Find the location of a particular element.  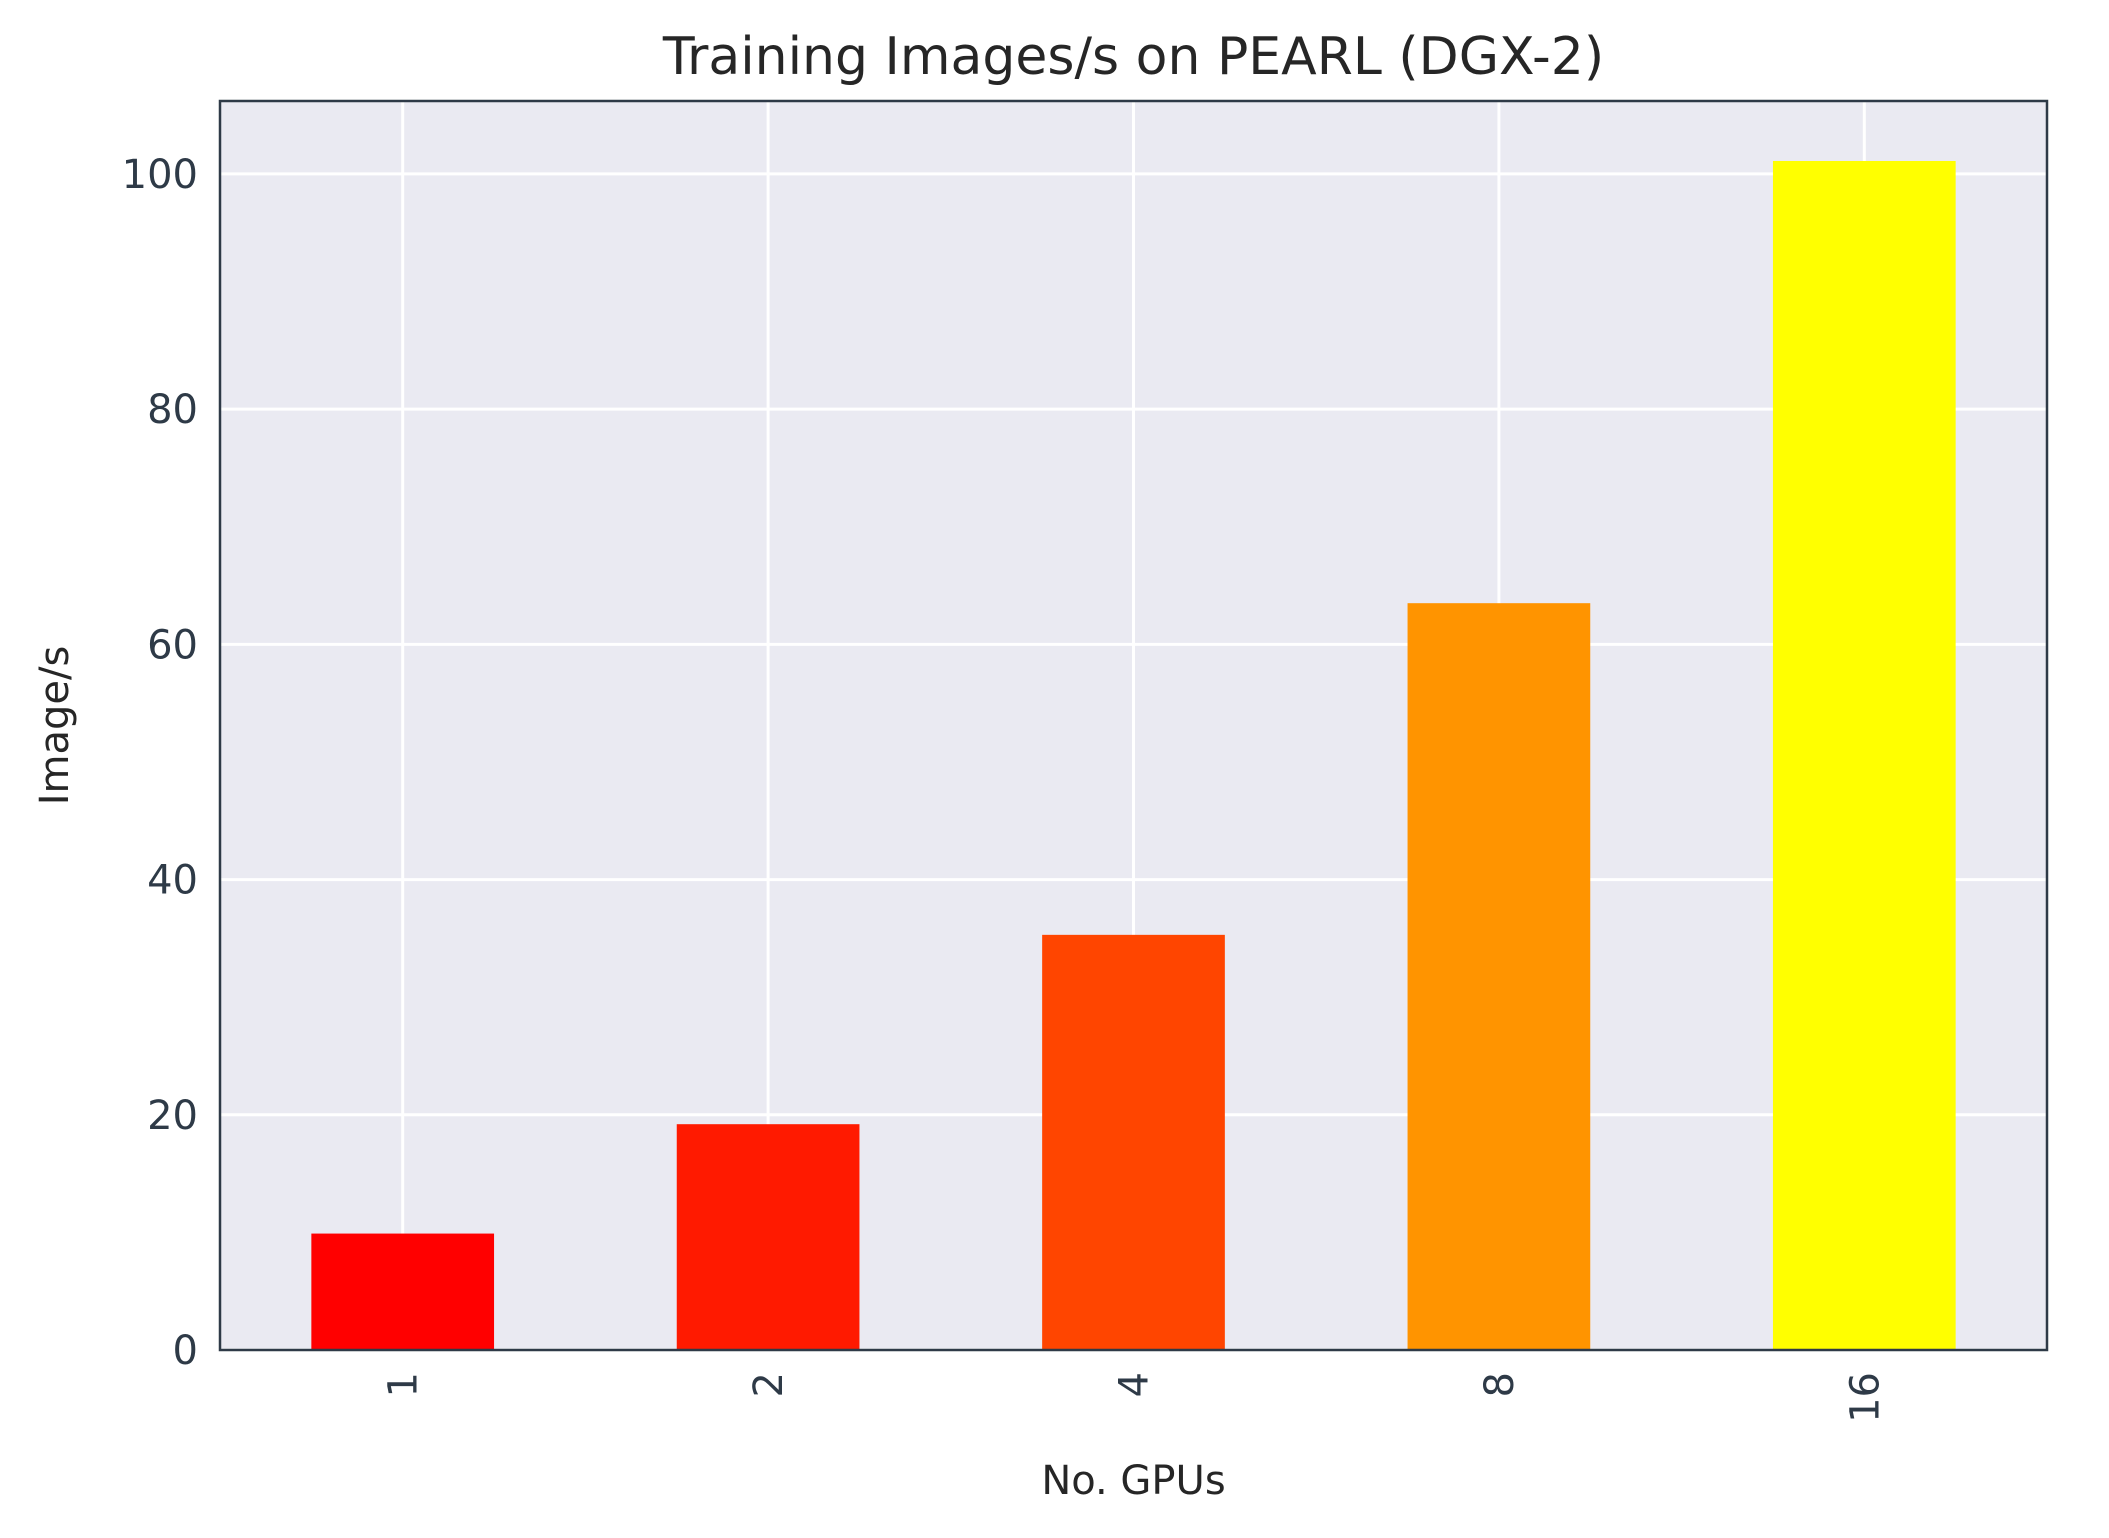

y-tick-label: 100 is located at coordinates (160, 175).